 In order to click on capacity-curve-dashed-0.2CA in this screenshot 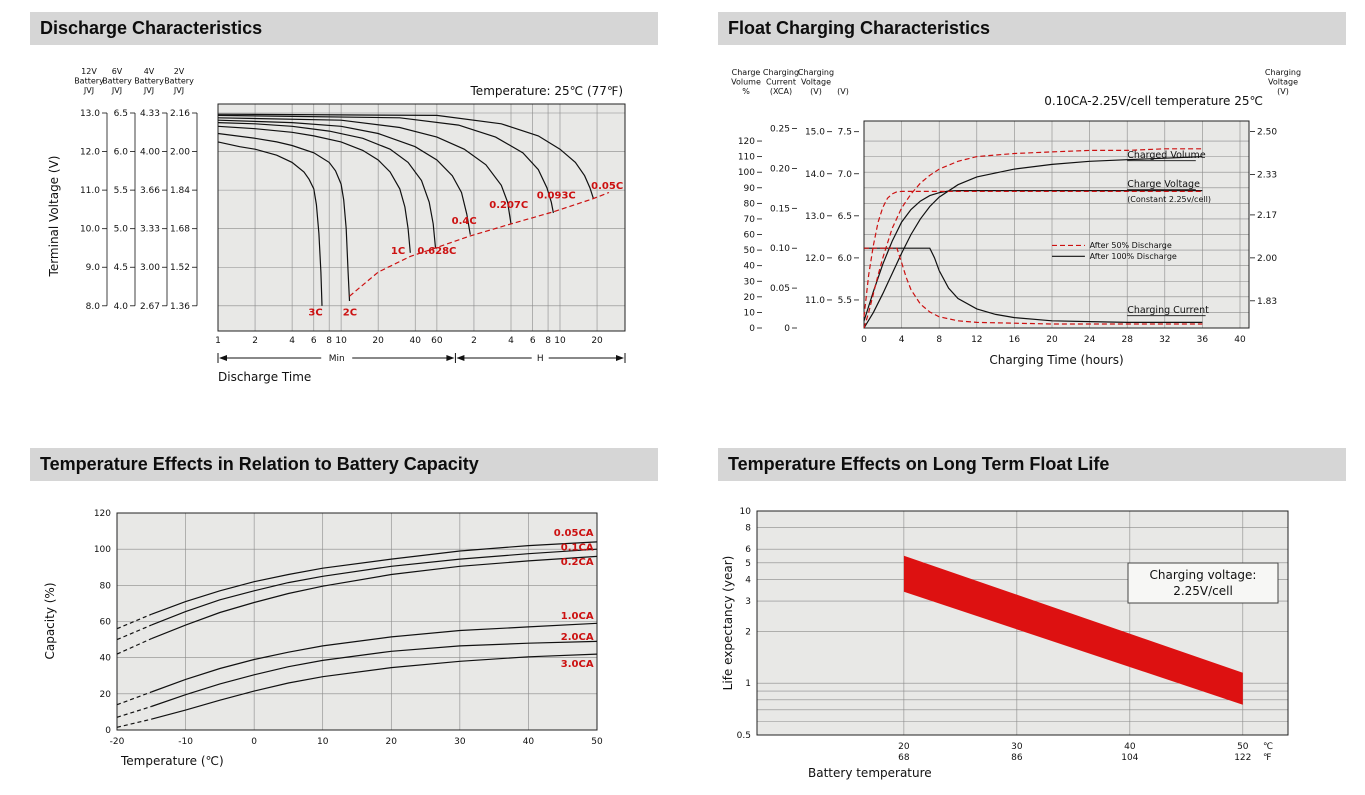, I will do `click(134, 646)`.